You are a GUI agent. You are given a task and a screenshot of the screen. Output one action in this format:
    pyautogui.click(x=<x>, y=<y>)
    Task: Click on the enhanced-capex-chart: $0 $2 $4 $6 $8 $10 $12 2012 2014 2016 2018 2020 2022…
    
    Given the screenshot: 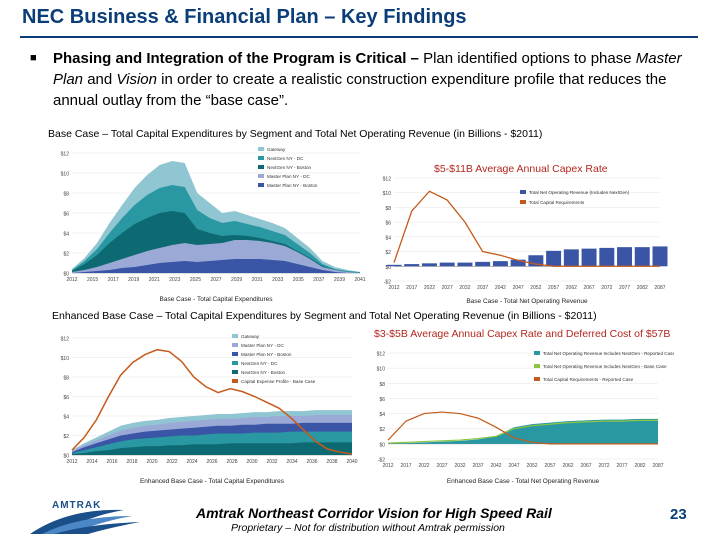 What is the action you would take?
    pyautogui.click(x=209, y=409)
    